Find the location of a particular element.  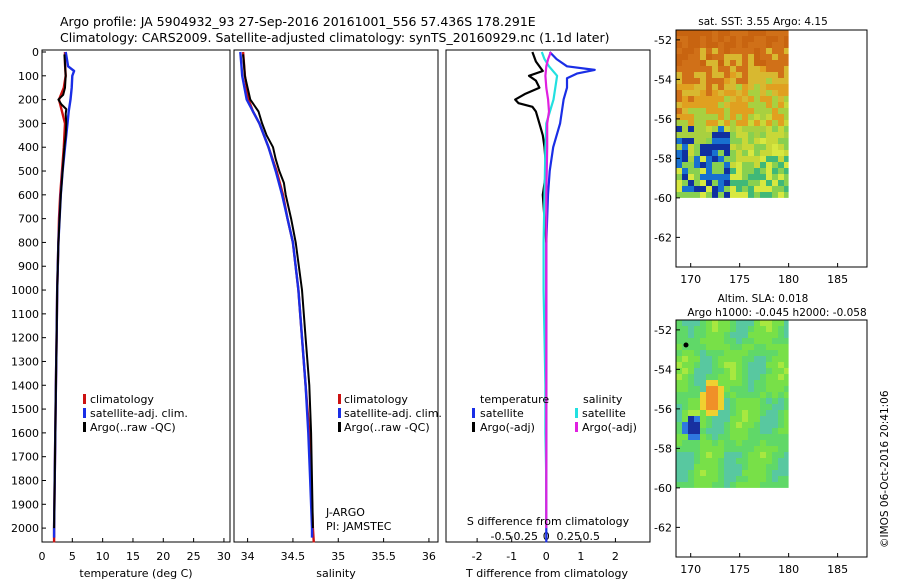

series-line-satellite-adj-clim is located at coordinates (276, 294).